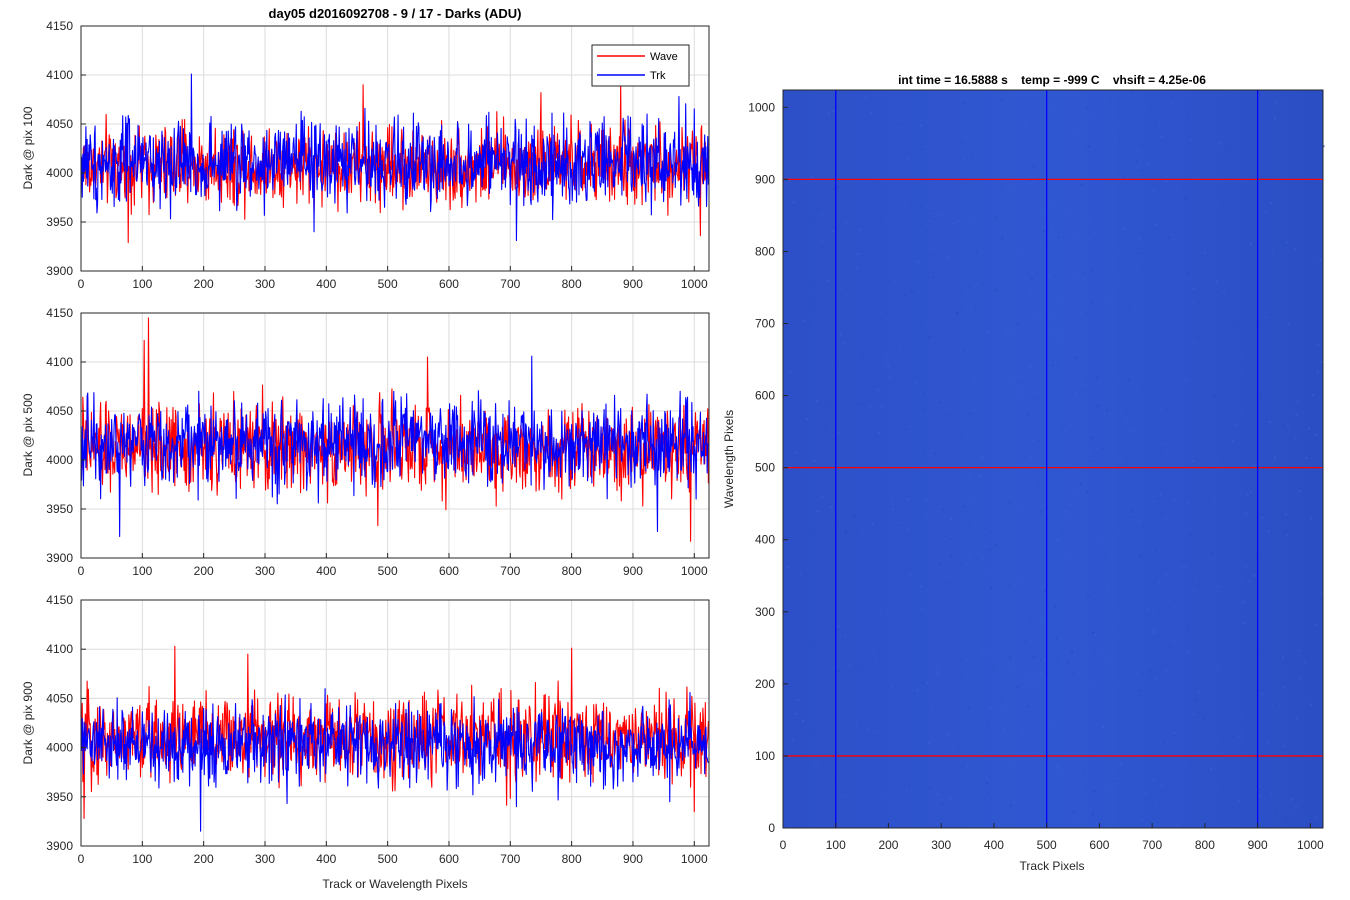 This screenshot has height=900, width=1350. What do you see at coordinates (59, 846) in the screenshot?
I see `y-tick-label: 3900` at bounding box center [59, 846].